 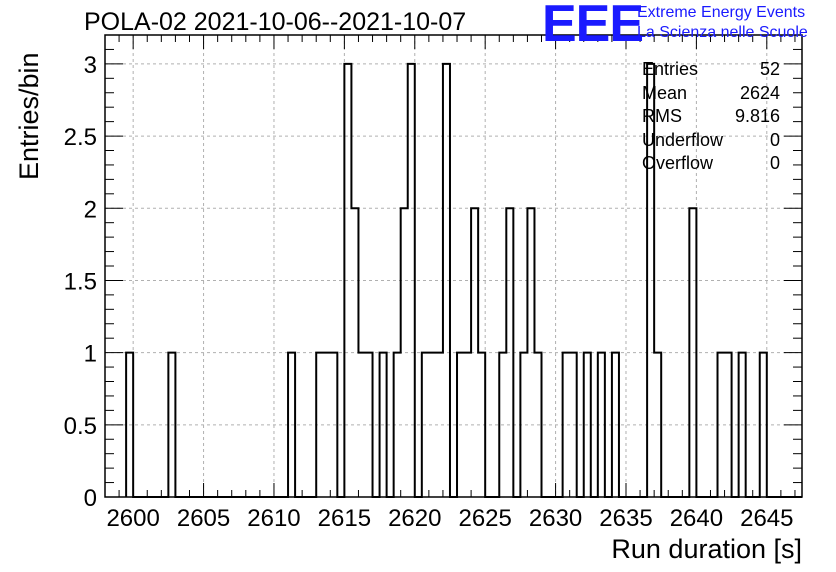 I want to click on x-tick-label: 2620, so click(x=414, y=518).